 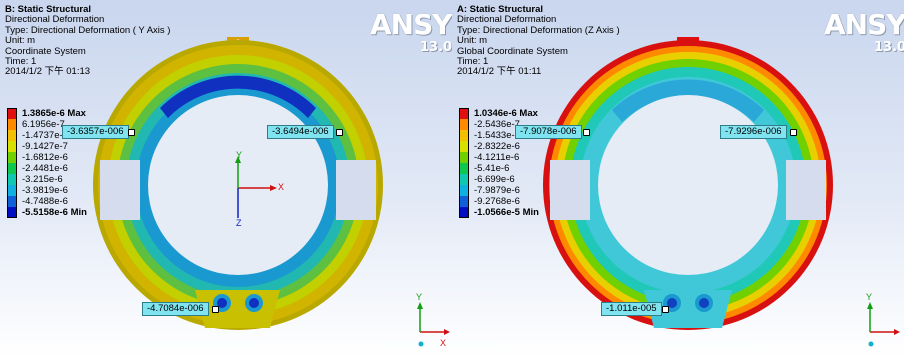 I want to click on corner-triad-x-label: X, so click(x=443, y=343).